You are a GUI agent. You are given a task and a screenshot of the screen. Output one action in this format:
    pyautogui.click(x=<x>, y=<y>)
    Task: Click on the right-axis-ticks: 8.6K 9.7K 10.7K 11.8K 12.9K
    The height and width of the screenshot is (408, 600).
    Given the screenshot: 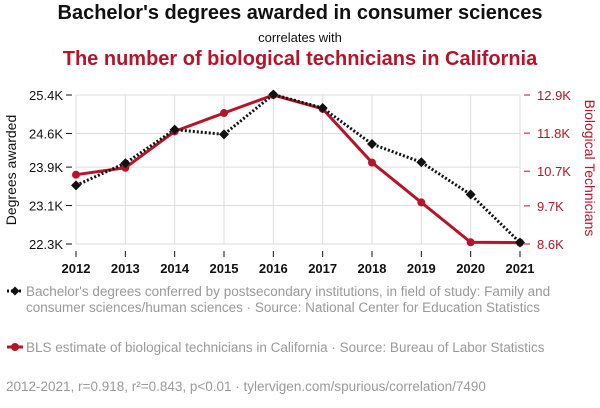 What is the action you would take?
    pyautogui.click(x=547, y=170)
    